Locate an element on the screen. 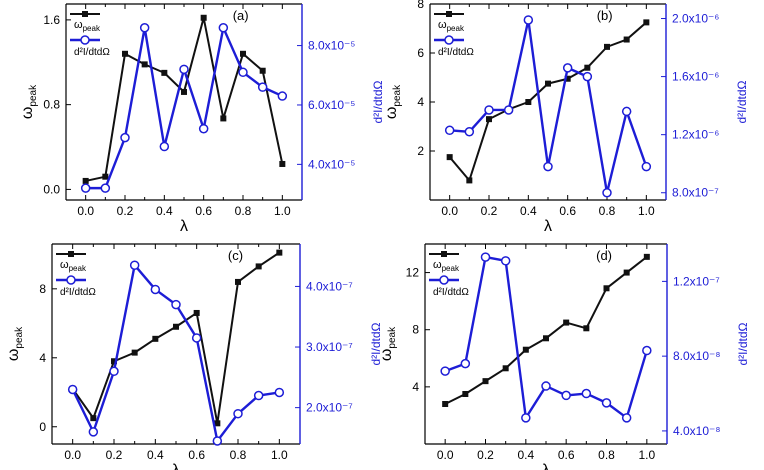 This screenshot has width=764, height=470. y2-tick-label: 8.0x10⁻⁵ is located at coordinates (331, 46).